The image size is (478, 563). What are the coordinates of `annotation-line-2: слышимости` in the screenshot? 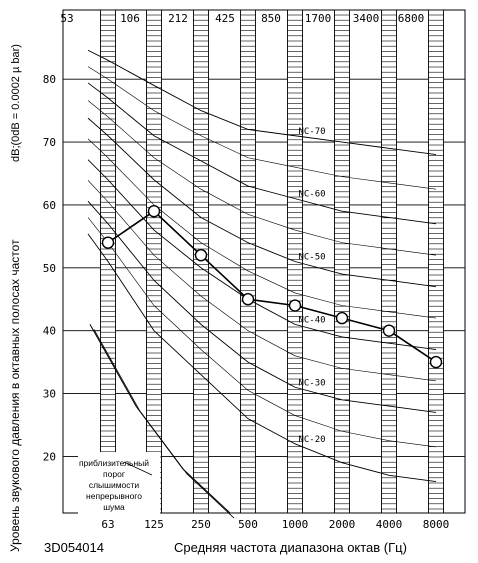 It's located at (114, 485).